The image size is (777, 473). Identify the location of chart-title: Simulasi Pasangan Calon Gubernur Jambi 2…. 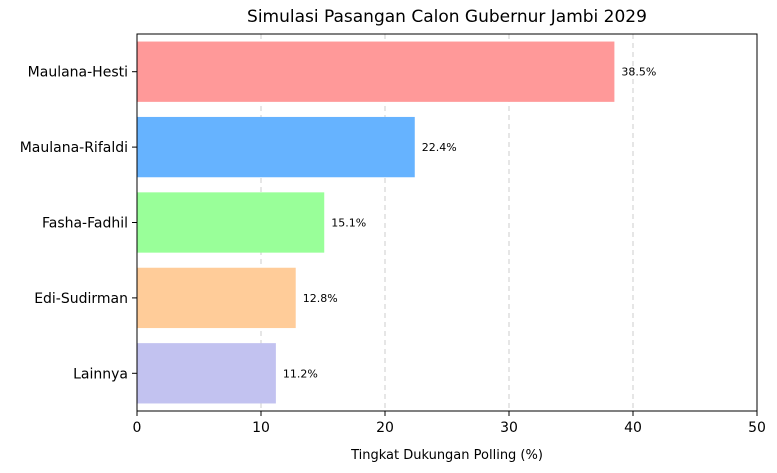
(447, 17).